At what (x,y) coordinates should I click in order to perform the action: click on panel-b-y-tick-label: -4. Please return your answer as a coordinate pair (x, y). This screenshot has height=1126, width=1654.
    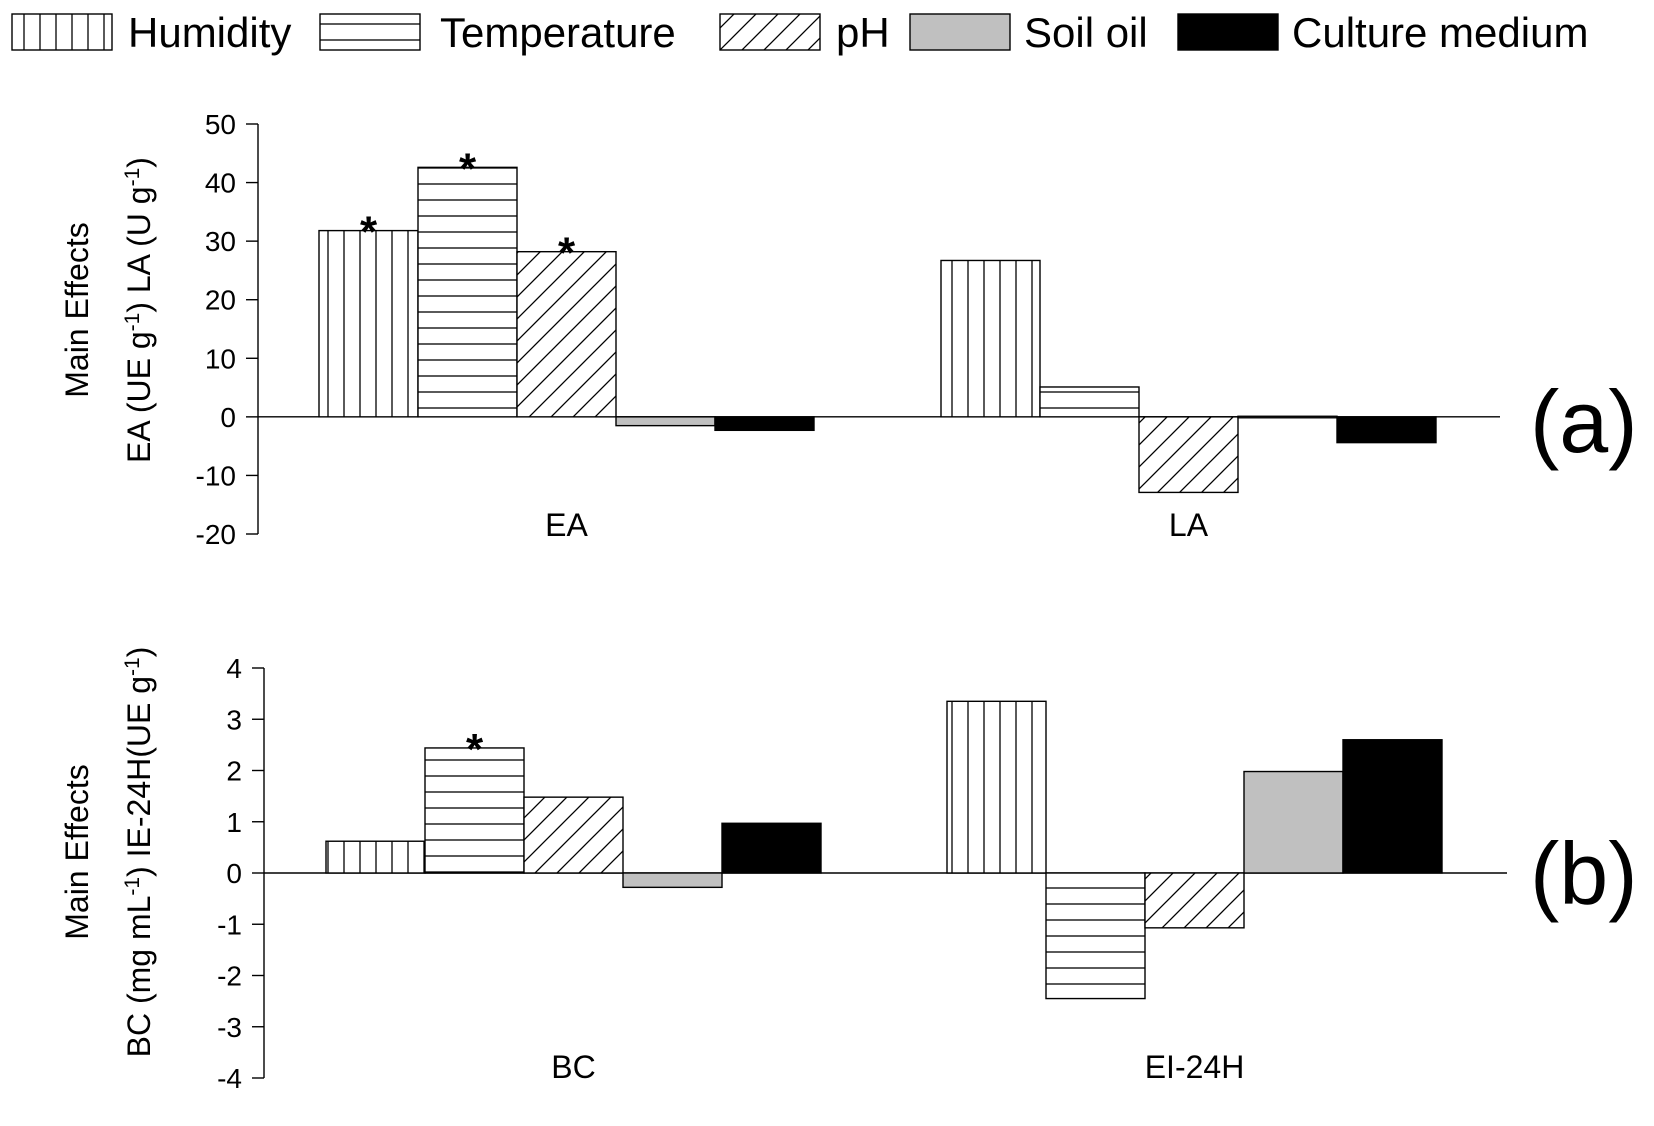
    Looking at the image, I should click on (229, 1078).